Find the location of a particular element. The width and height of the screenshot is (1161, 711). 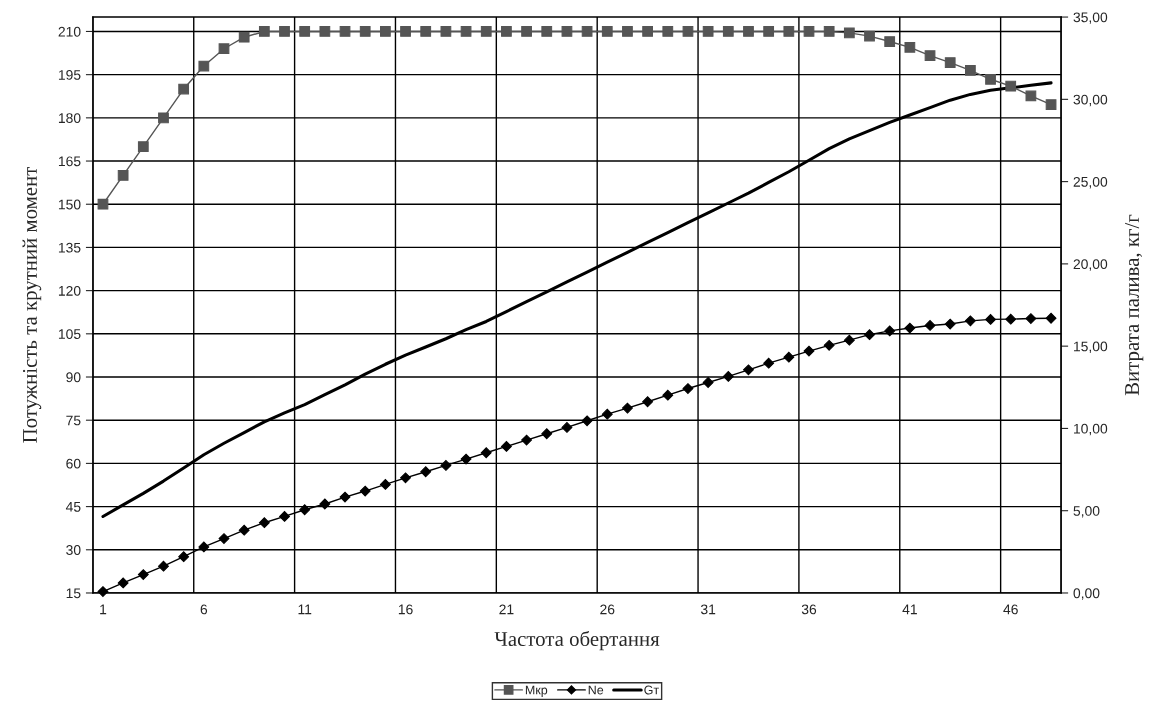

x-tick-label: 26 is located at coordinates (607, 609).